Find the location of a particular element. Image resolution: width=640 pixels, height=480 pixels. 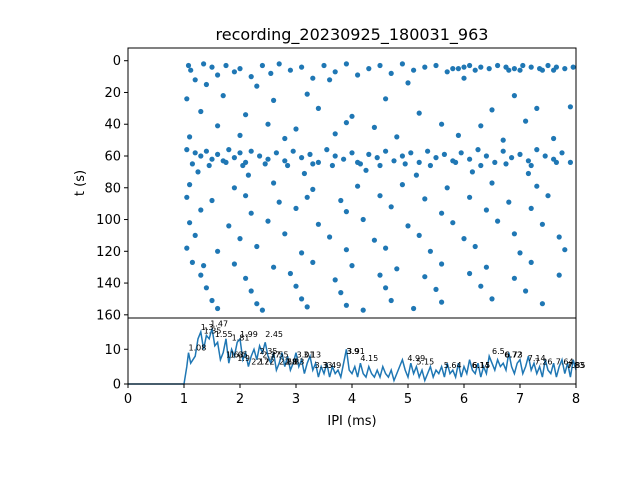

scatter-yticks: 0 20 40 60 80 100 120 140 160 is located at coordinates (112, 188).